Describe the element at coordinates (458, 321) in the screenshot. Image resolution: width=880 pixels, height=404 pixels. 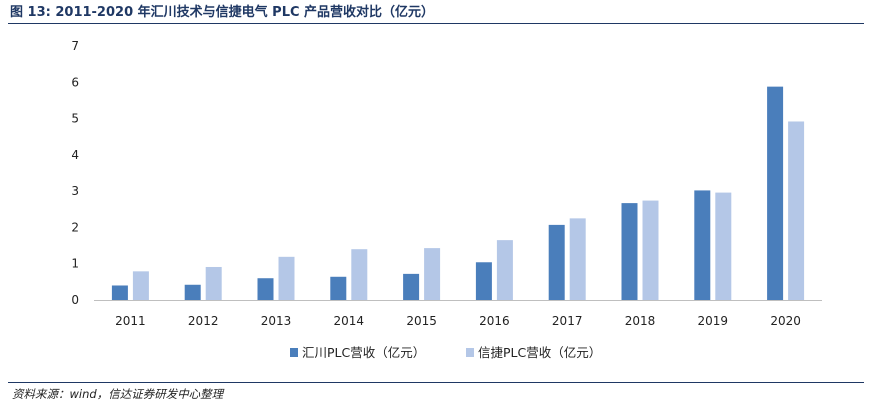
I see `x-axis: 2011 2012 2013 2014 2015 2016 2017 2018 2019 2020` at that location.